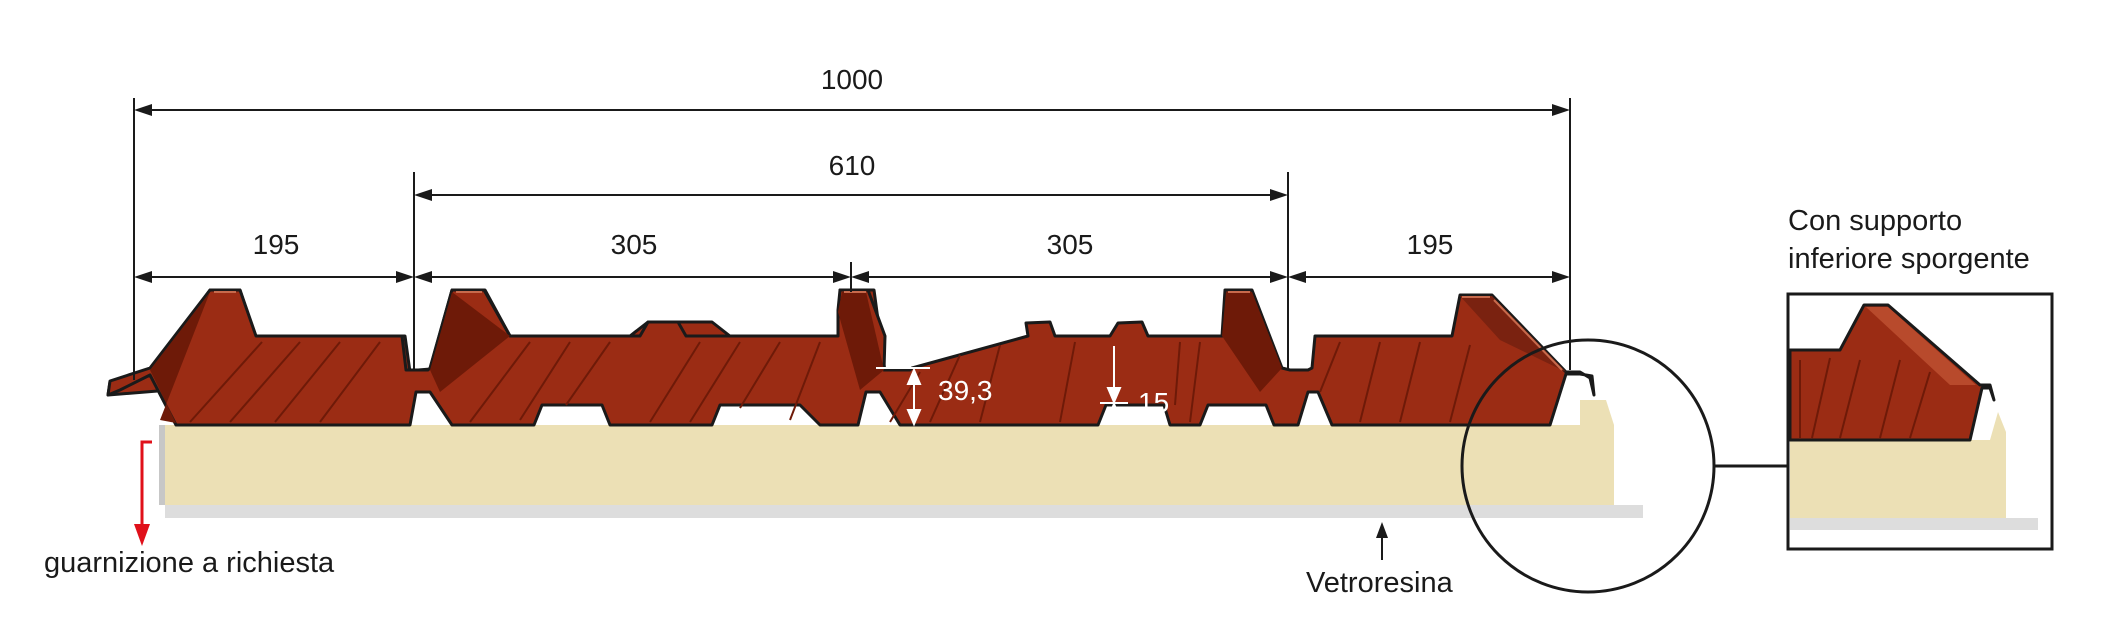 Image resolution: width=2114 pixels, height=644 pixels. Describe the element at coordinates (162, 465) in the screenshot. I see `gasket-strip` at that location.